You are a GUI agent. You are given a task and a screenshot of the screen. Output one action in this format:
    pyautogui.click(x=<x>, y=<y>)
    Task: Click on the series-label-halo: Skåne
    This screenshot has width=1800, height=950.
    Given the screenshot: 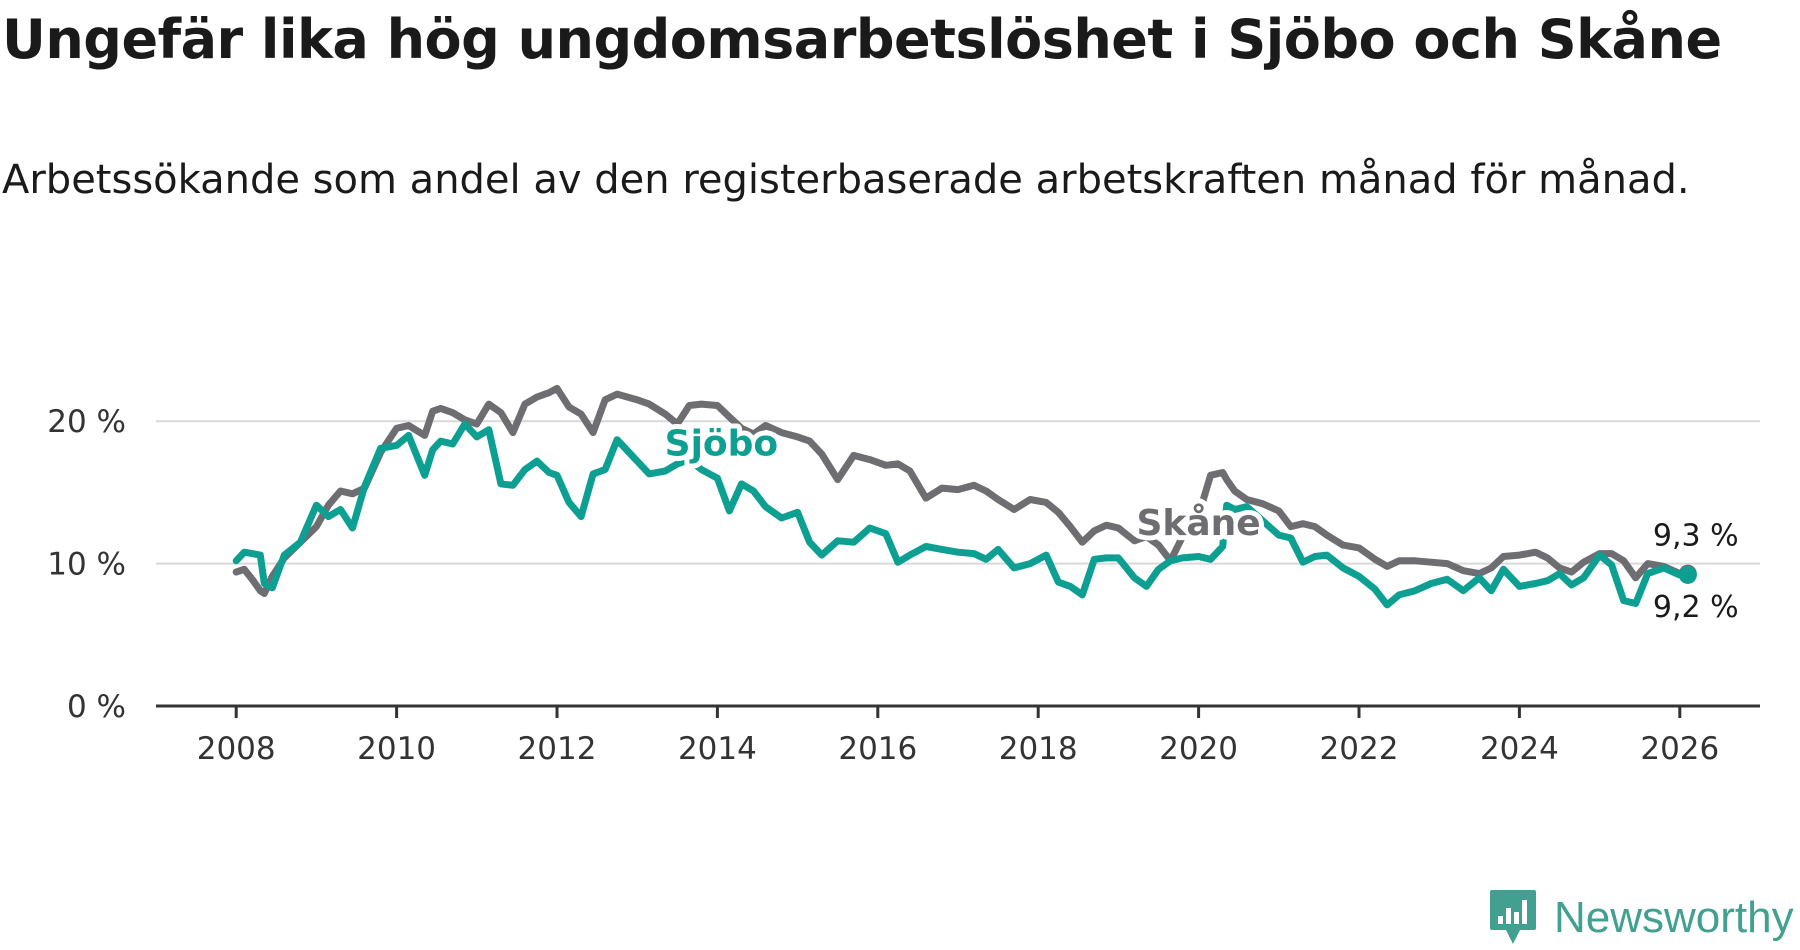 What is the action you would take?
    pyautogui.click(x=1198, y=523)
    